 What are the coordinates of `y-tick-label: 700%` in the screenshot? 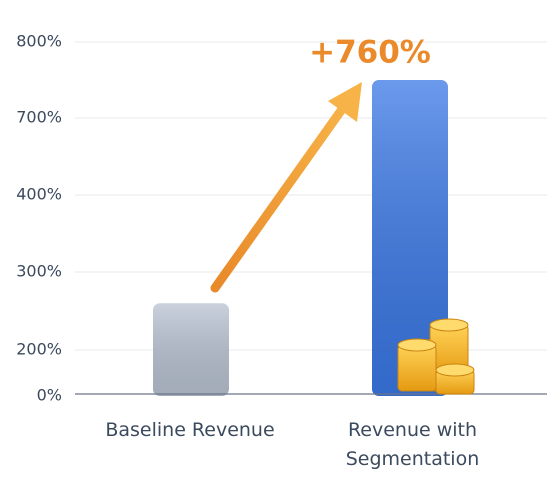 It's located at (39, 117).